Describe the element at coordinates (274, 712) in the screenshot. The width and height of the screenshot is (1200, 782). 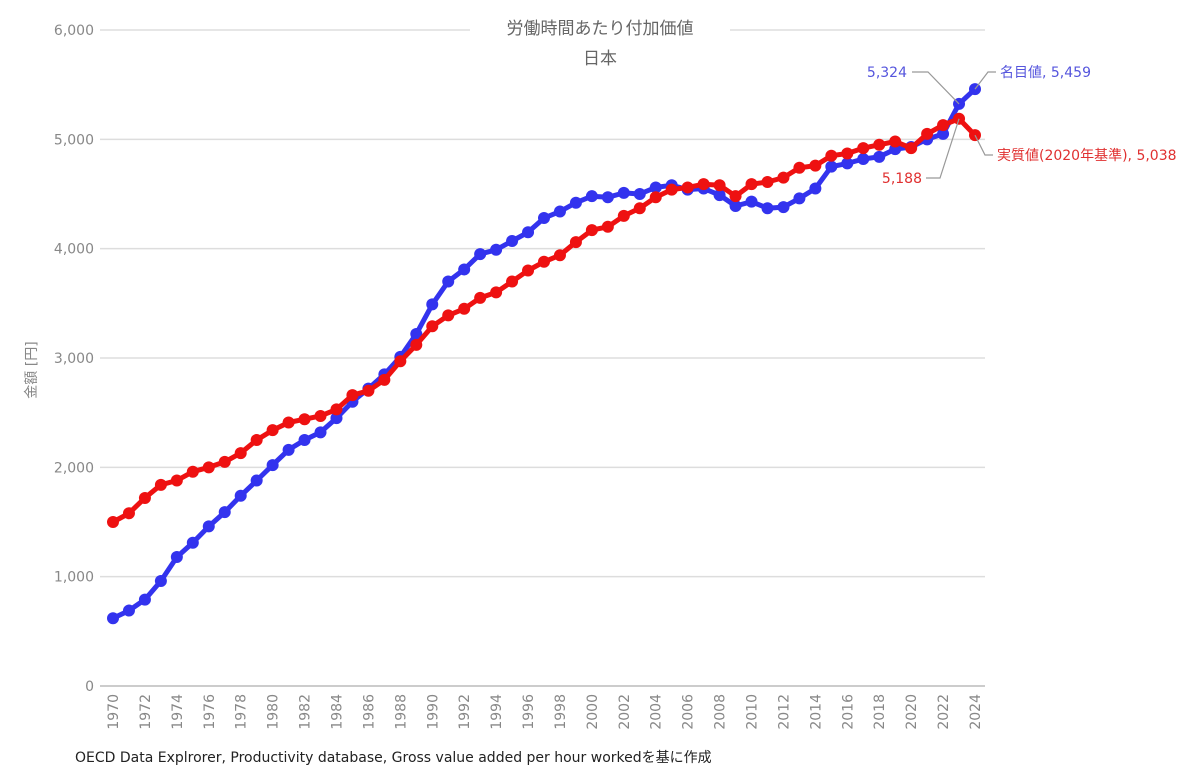
I see `x-tick-label: 1980` at that location.